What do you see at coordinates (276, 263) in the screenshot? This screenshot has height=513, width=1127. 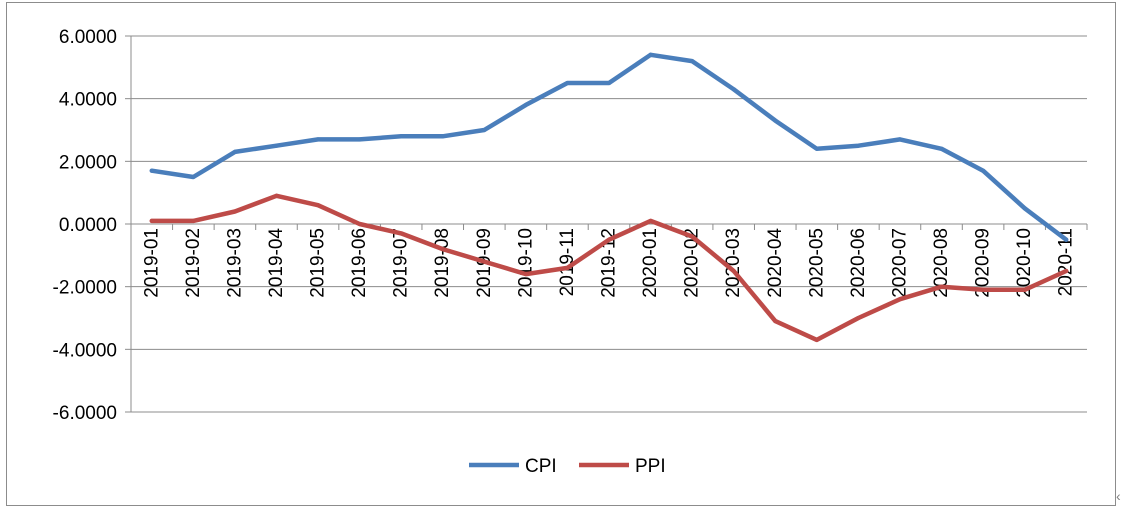 I see `x-tick-label: 2019-04` at bounding box center [276, 263].